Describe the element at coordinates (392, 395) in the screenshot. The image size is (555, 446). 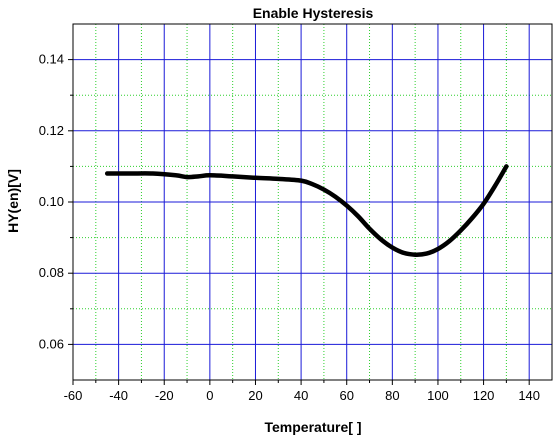
I see `x-tick-label: 80` at that location.